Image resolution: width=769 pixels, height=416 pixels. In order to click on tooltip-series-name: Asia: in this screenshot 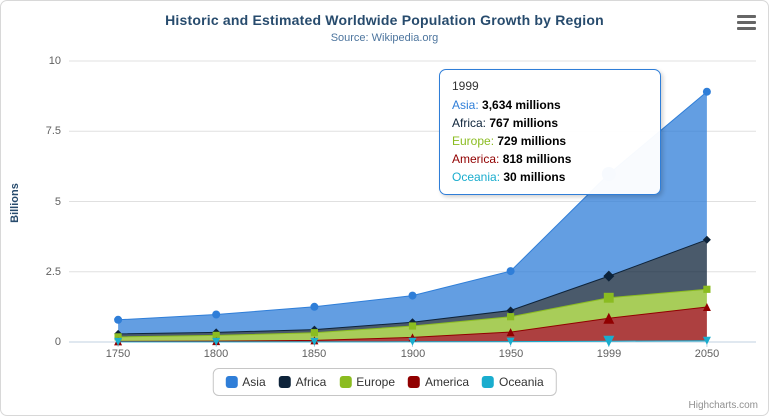, I will do `click(467, 105)`.